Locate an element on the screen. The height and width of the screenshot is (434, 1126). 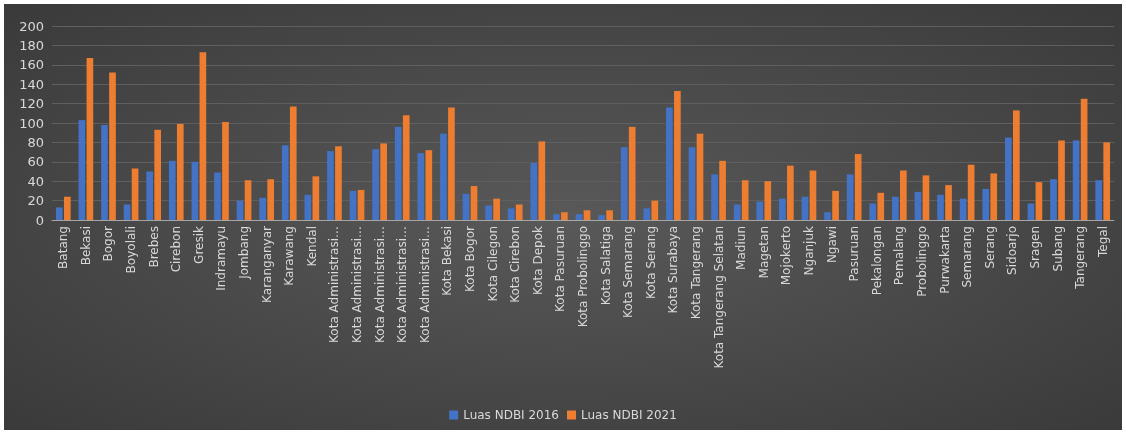
x-tick-label: Kota Cilegon is located at coordinates (492, 264).